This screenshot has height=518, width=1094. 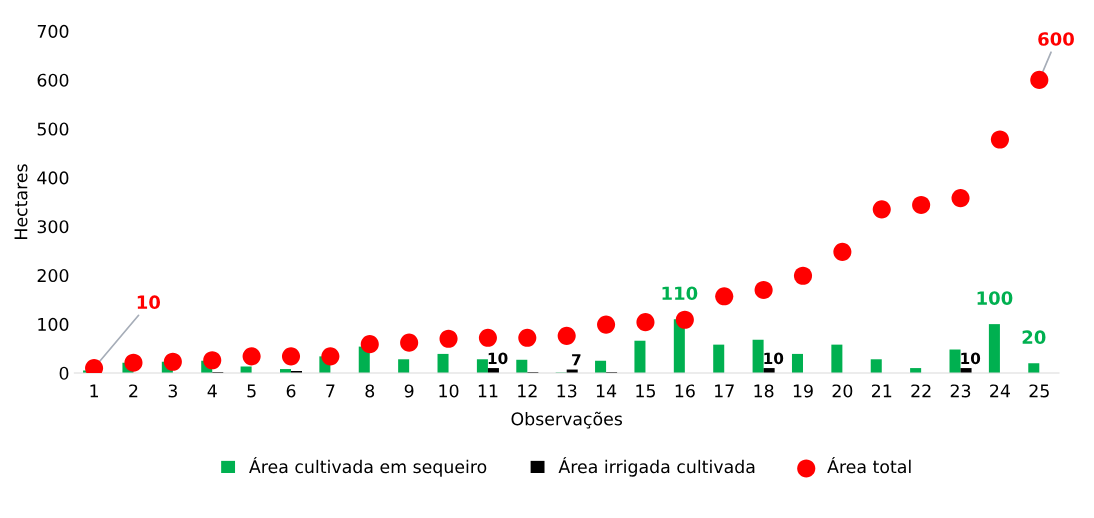 I want to click on x-tick-label: 5, so click(x=251, y=391).